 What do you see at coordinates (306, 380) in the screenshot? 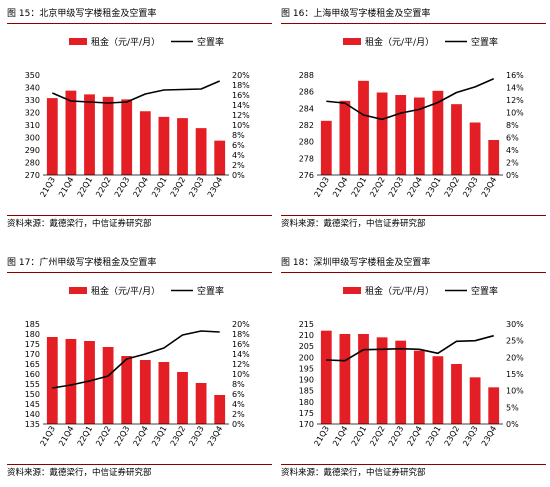
I see `y-tick-label: 190` at bounding box center [306, 380].